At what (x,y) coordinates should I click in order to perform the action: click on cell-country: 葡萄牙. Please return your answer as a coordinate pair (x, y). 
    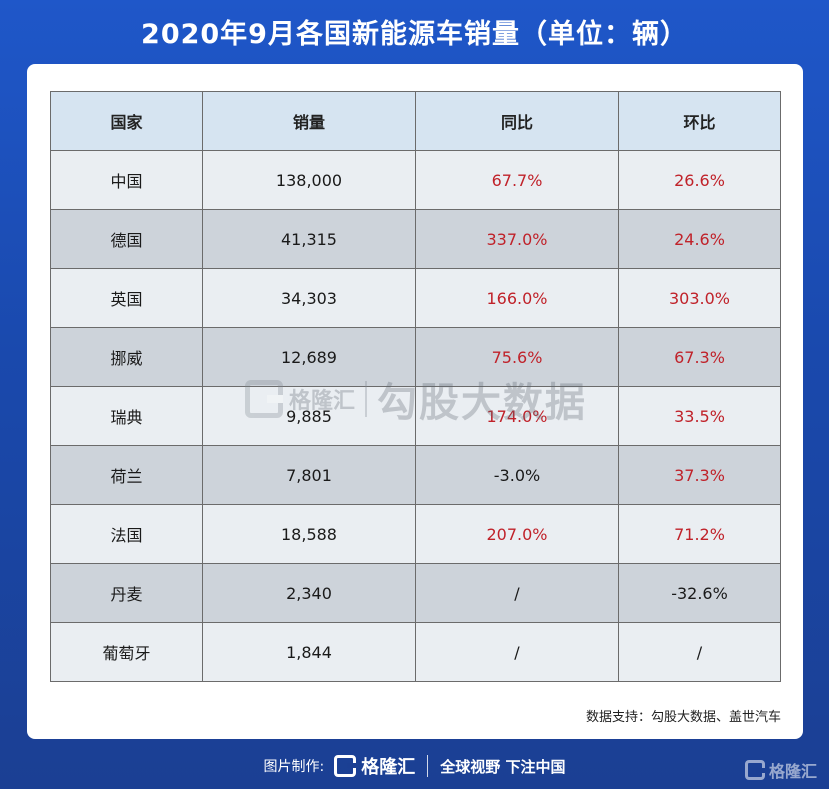
    Looking at the image, I should click on (126, 652).